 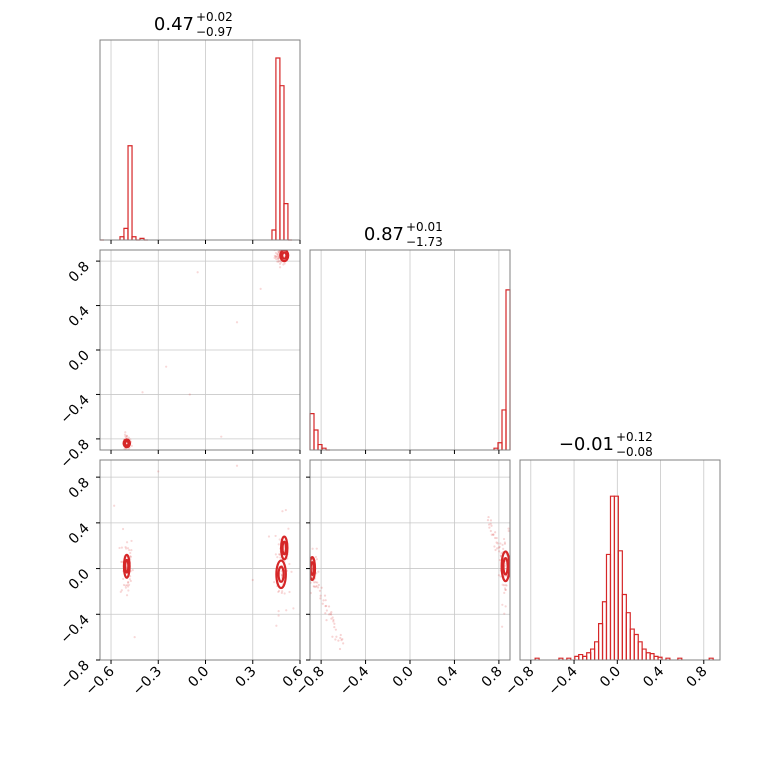 I want to click on scatter-2-1-ytick-label-2: 0.0, so click(x=79, y=361).